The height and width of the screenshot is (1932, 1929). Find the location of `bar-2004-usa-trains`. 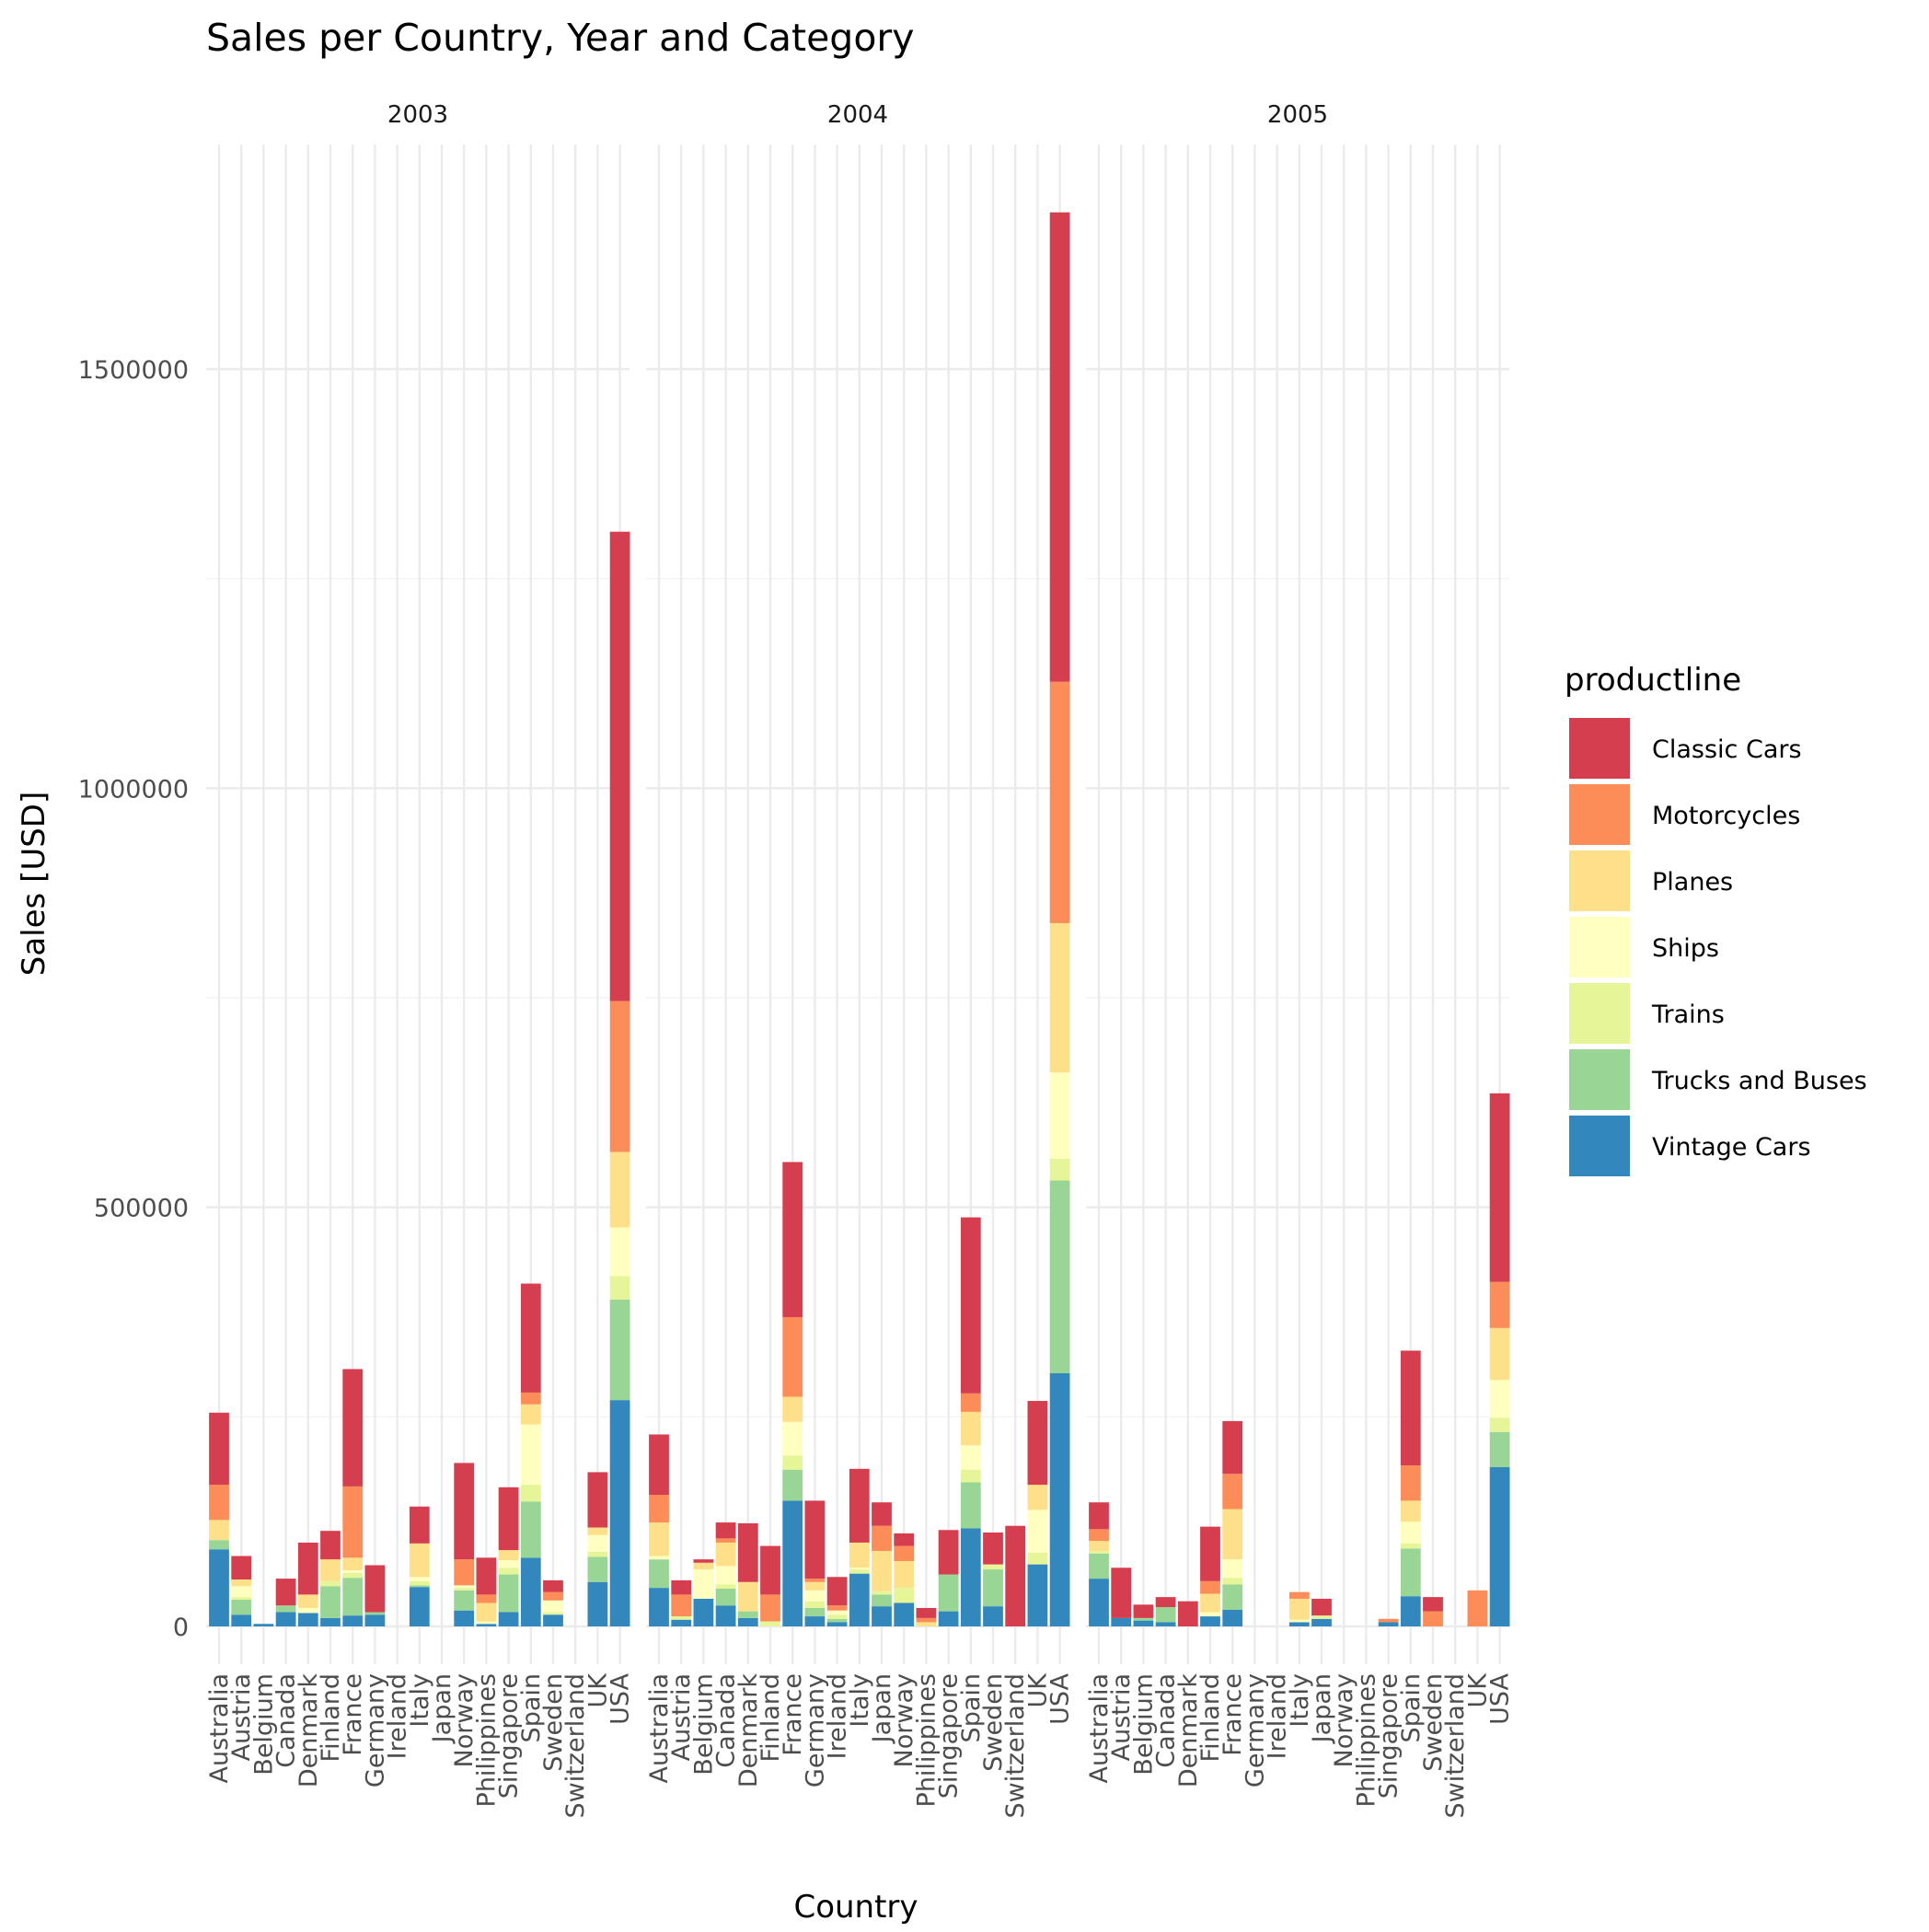

bar-2004-usa-trains is located at coordinates (1059, 1169).